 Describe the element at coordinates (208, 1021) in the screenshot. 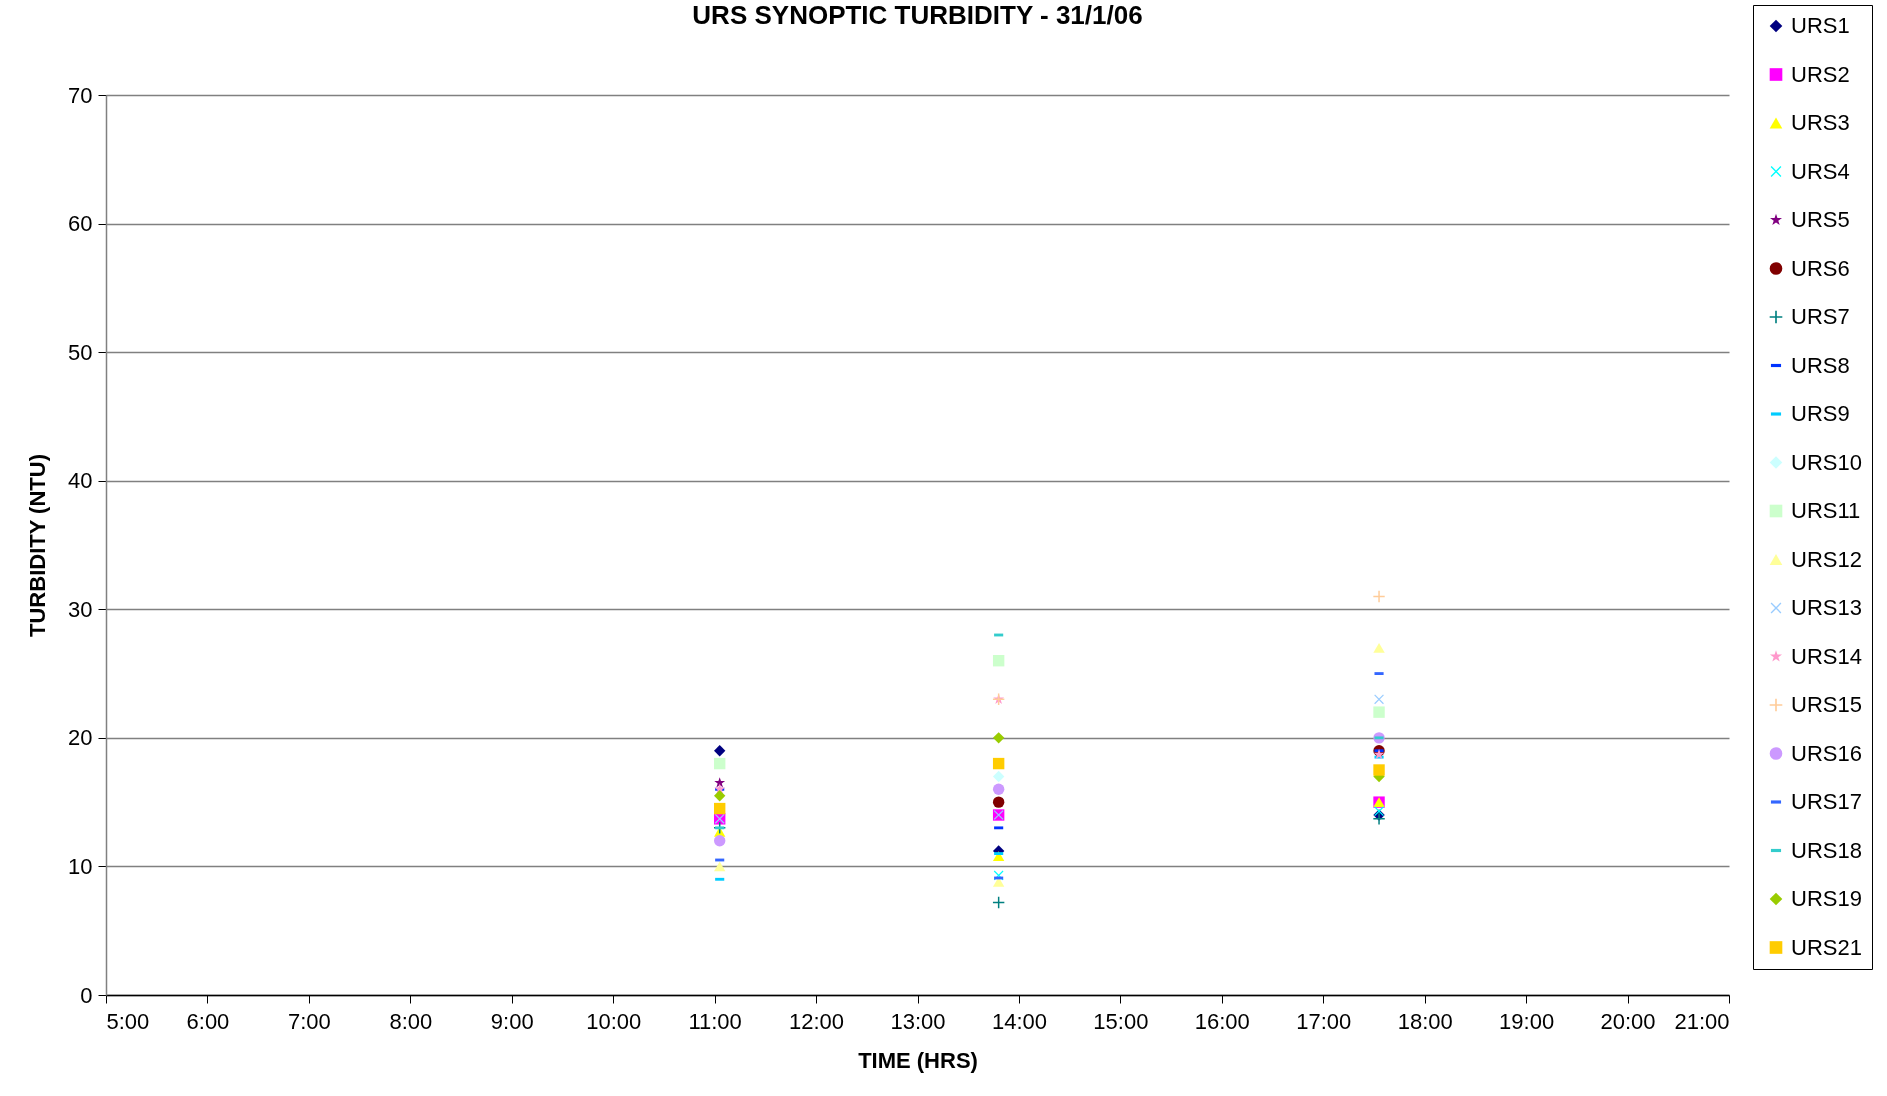

I see `x-tick-label: 6:00` at that location.